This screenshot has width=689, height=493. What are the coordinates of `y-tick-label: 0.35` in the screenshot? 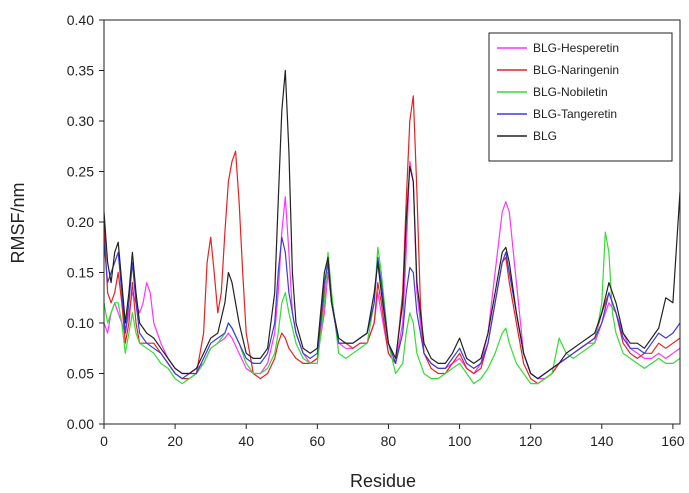 It's located at (80, 71).